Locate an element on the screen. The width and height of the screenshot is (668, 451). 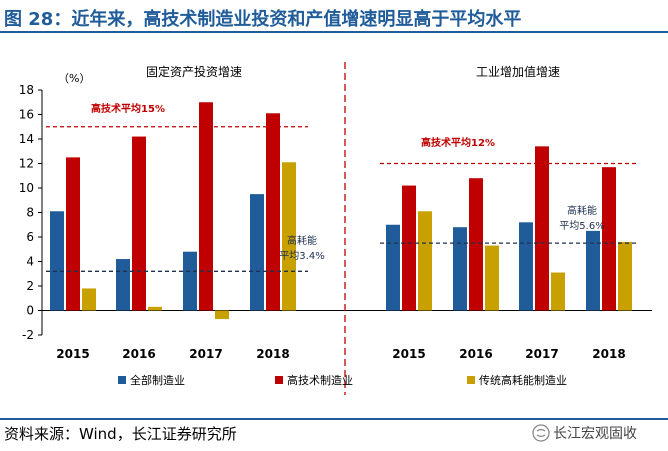
ref-label-energy-line2: 平均3.4% is located at coordinates (301, 256).